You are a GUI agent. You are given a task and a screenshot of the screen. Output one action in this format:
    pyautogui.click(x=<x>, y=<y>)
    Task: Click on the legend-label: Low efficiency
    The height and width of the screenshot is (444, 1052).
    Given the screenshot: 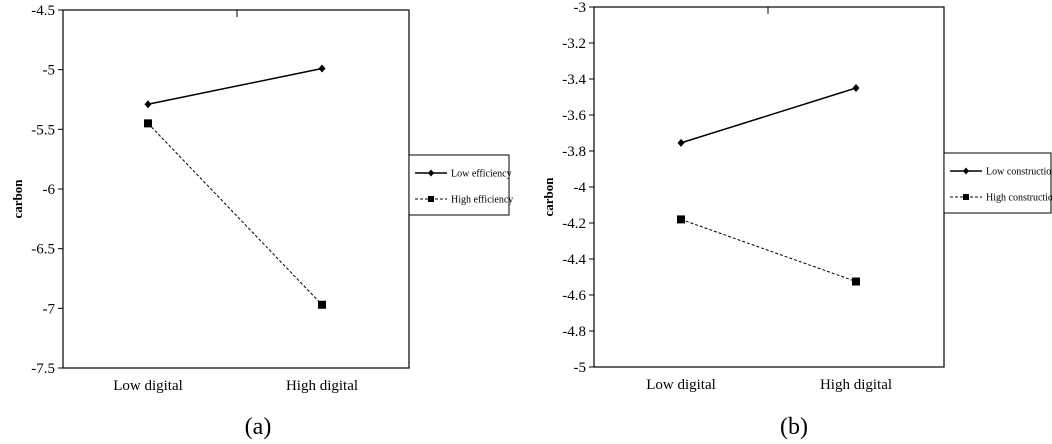 What is the action you would take?
    pyautogui.click(x=481, y=174)
    